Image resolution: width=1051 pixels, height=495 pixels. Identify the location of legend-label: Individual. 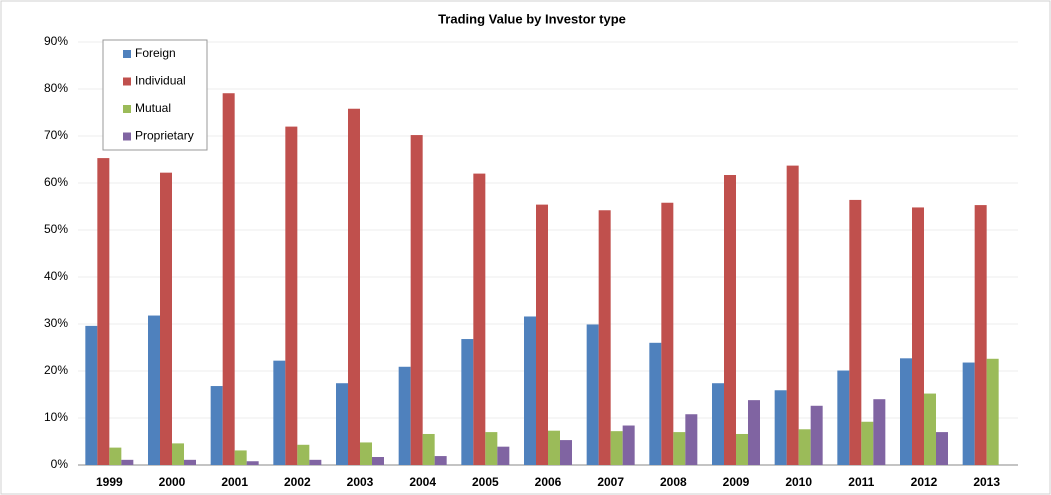
(160, 81).